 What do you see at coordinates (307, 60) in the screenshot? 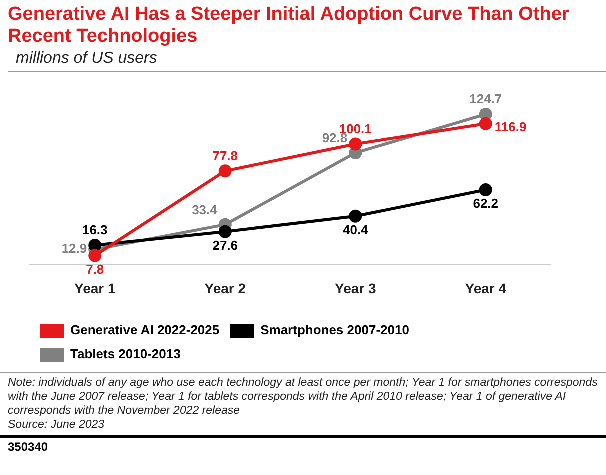
I see `chart-subtitle: millions of US users` at bounding box center [307, 60].